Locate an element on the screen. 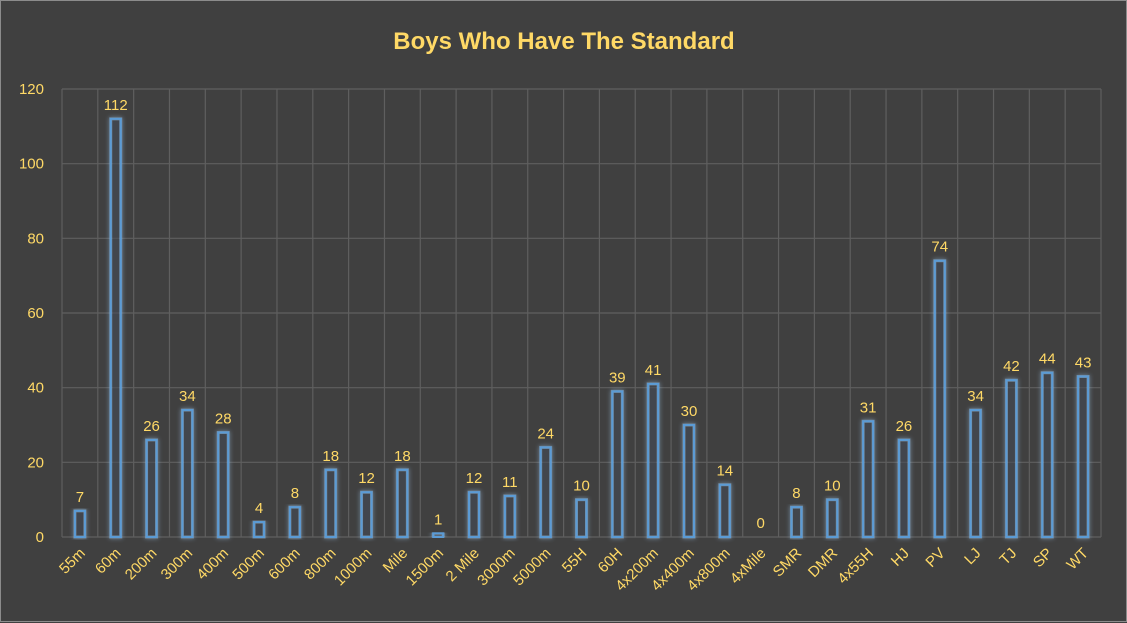  y-tick-label: 120 is located at coordinates (31, 89).